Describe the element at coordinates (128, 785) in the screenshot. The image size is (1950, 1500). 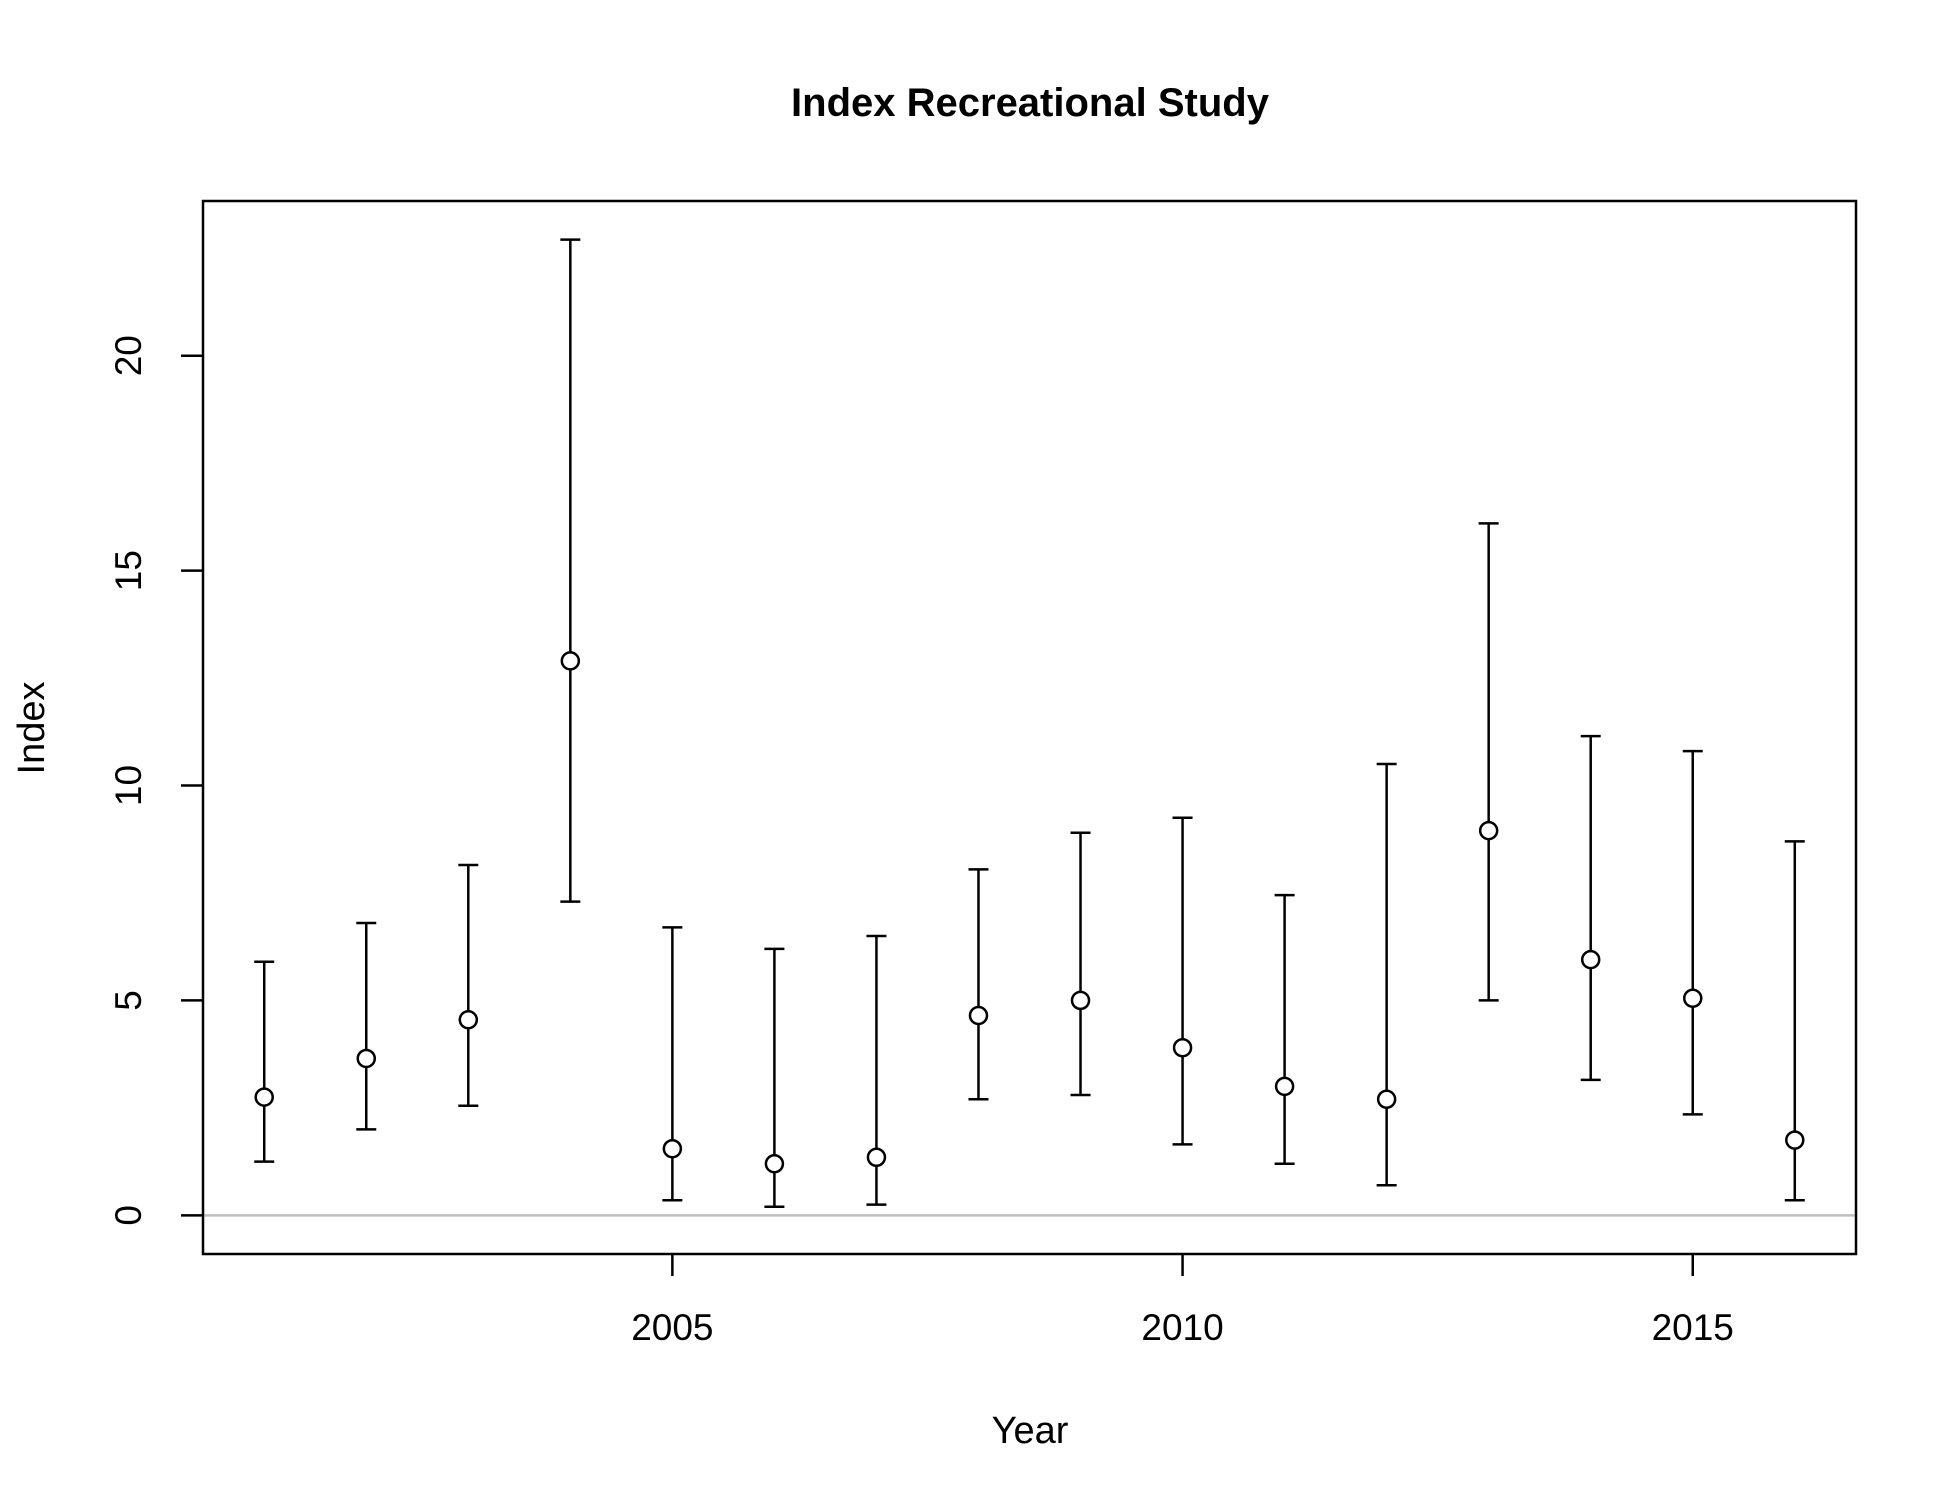
I see `y-tick-label: 10` at that location.